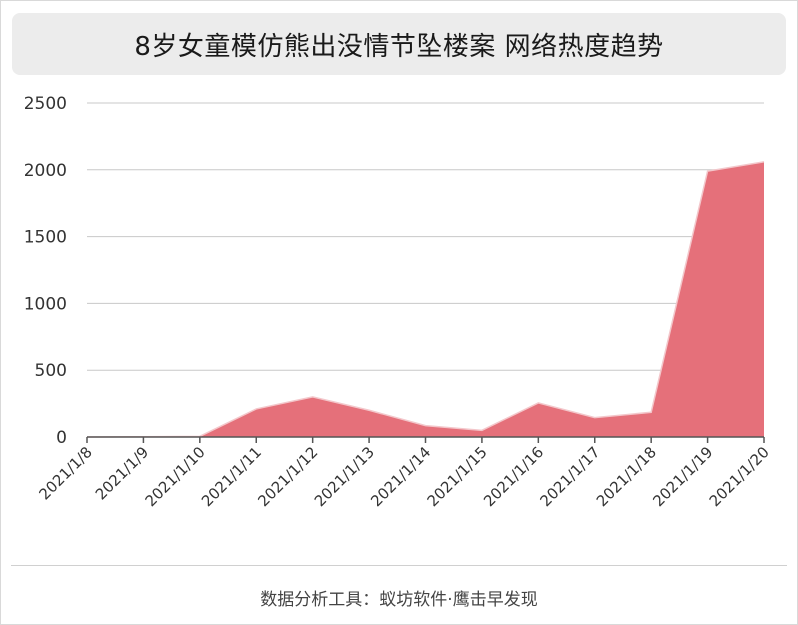 The image size is (798, 625). I want to click on x-tick-label: 2021/1/10, so click(175, 476).